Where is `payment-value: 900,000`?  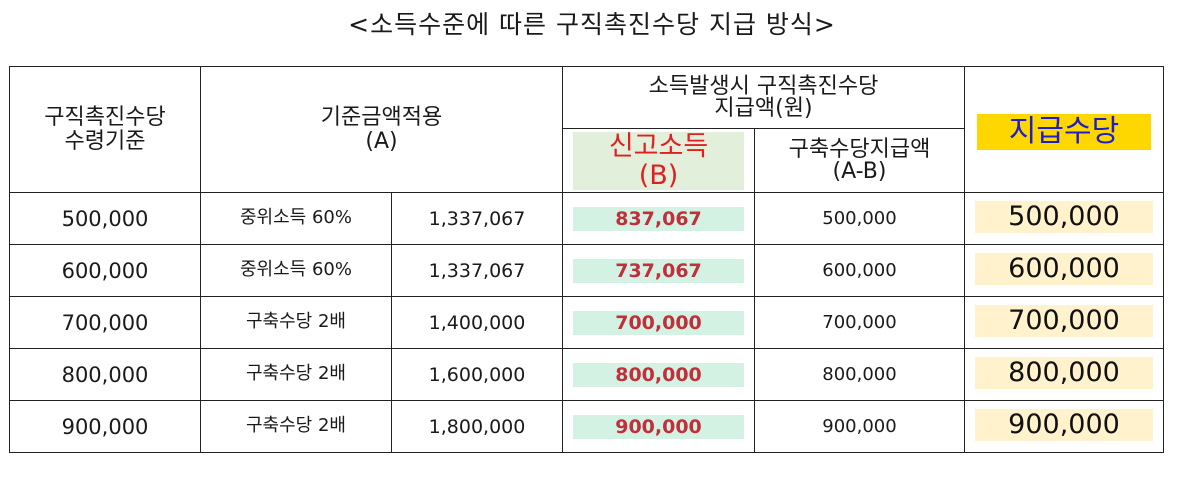
payment-value: 900,000 is located at coordinates (1064, 425).